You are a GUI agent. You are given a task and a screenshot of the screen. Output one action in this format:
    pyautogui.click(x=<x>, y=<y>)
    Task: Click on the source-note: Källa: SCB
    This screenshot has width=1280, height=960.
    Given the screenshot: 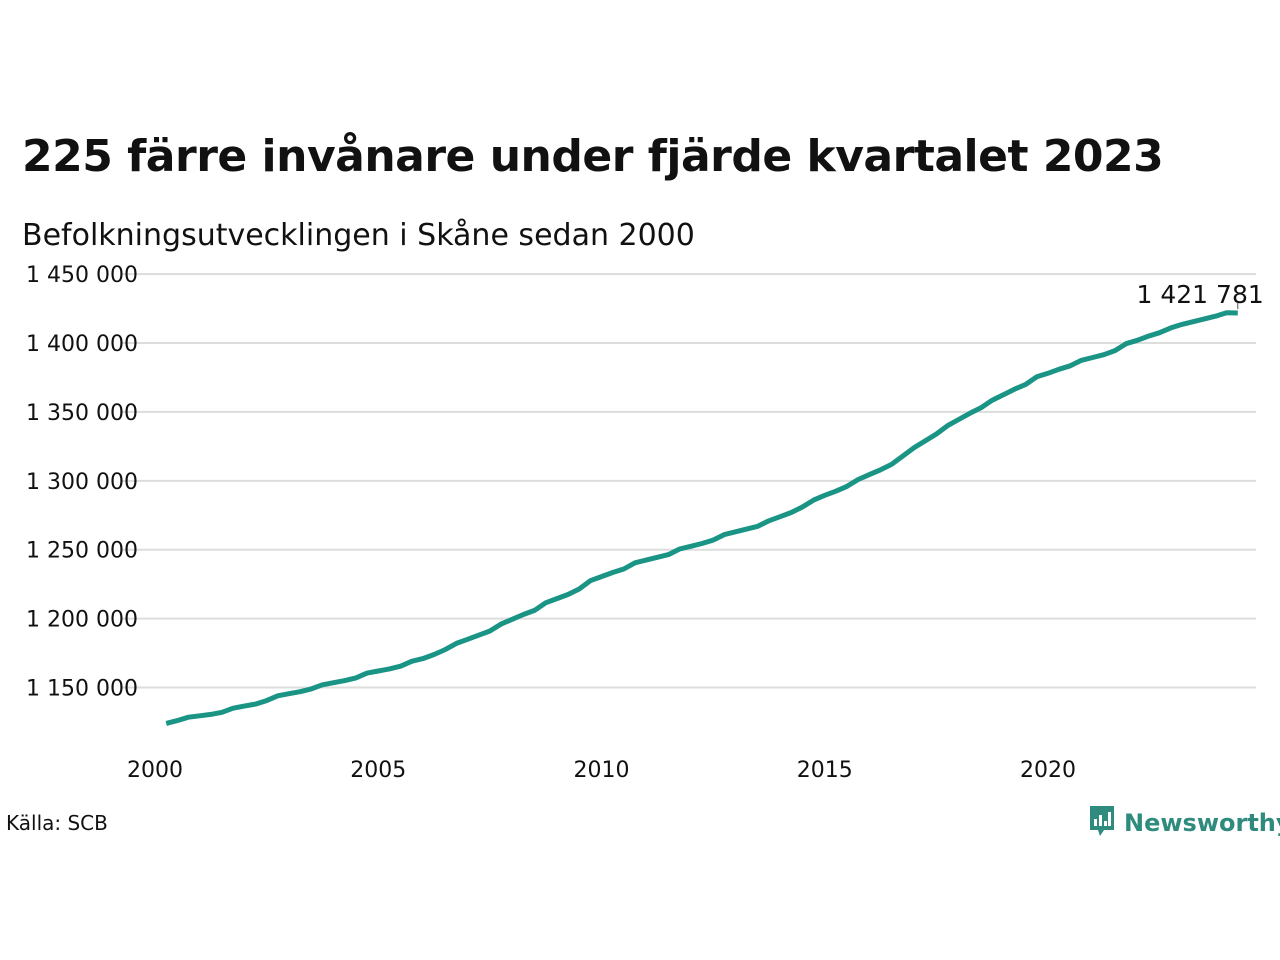 What is the action you would take?
    pyautogui.click(x=57, y=823)
    